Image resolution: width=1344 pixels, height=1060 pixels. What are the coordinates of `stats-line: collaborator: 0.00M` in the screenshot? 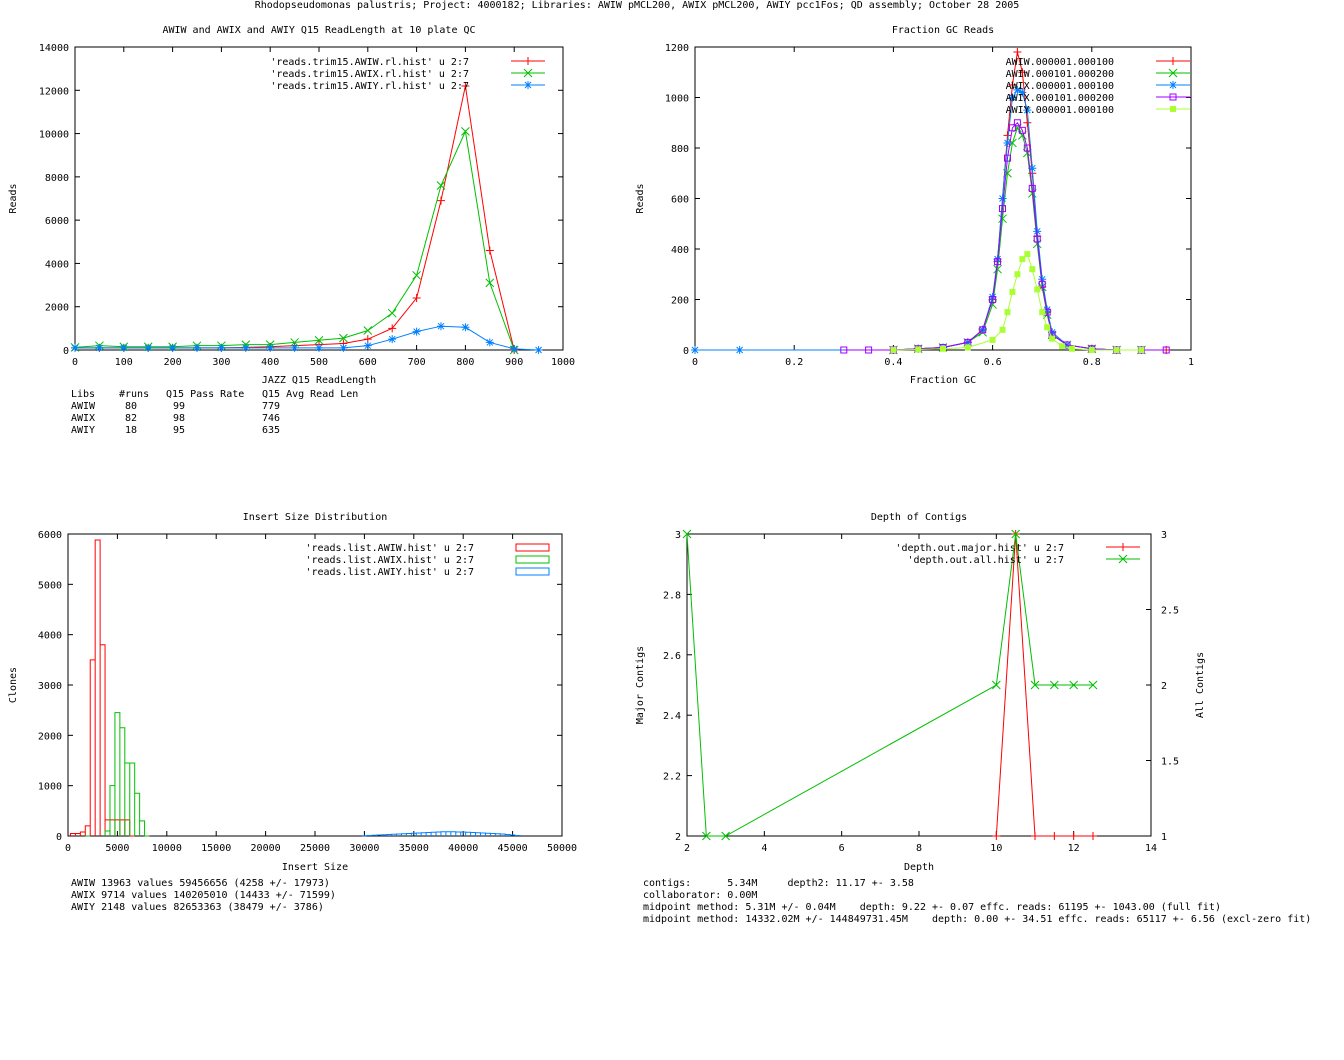 It's located at (700, 895).